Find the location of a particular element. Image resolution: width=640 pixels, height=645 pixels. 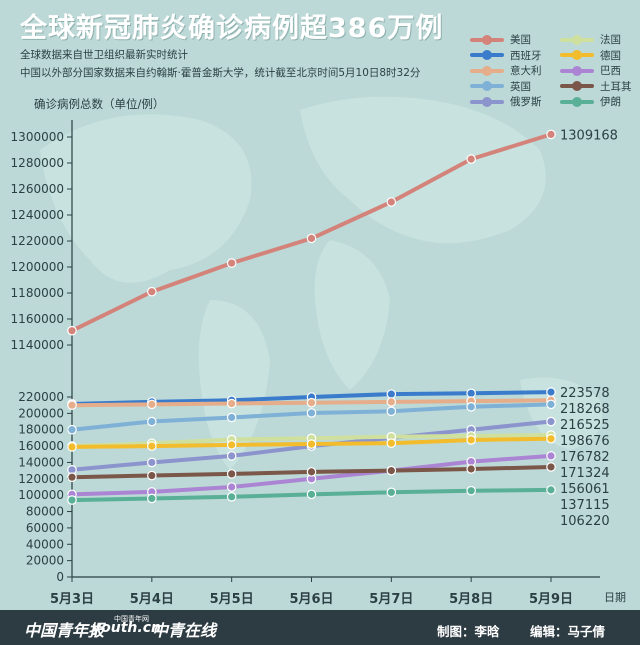

y-tick-label: 1160000 is located at coordinates (37, 319).